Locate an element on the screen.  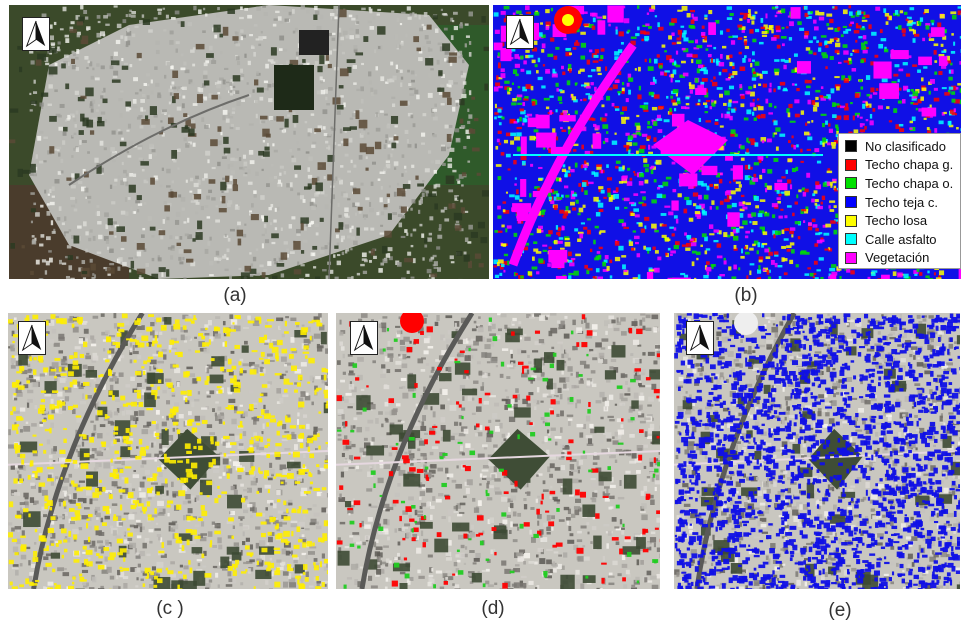
overlay-image-c is located at coordinates (168, 451).